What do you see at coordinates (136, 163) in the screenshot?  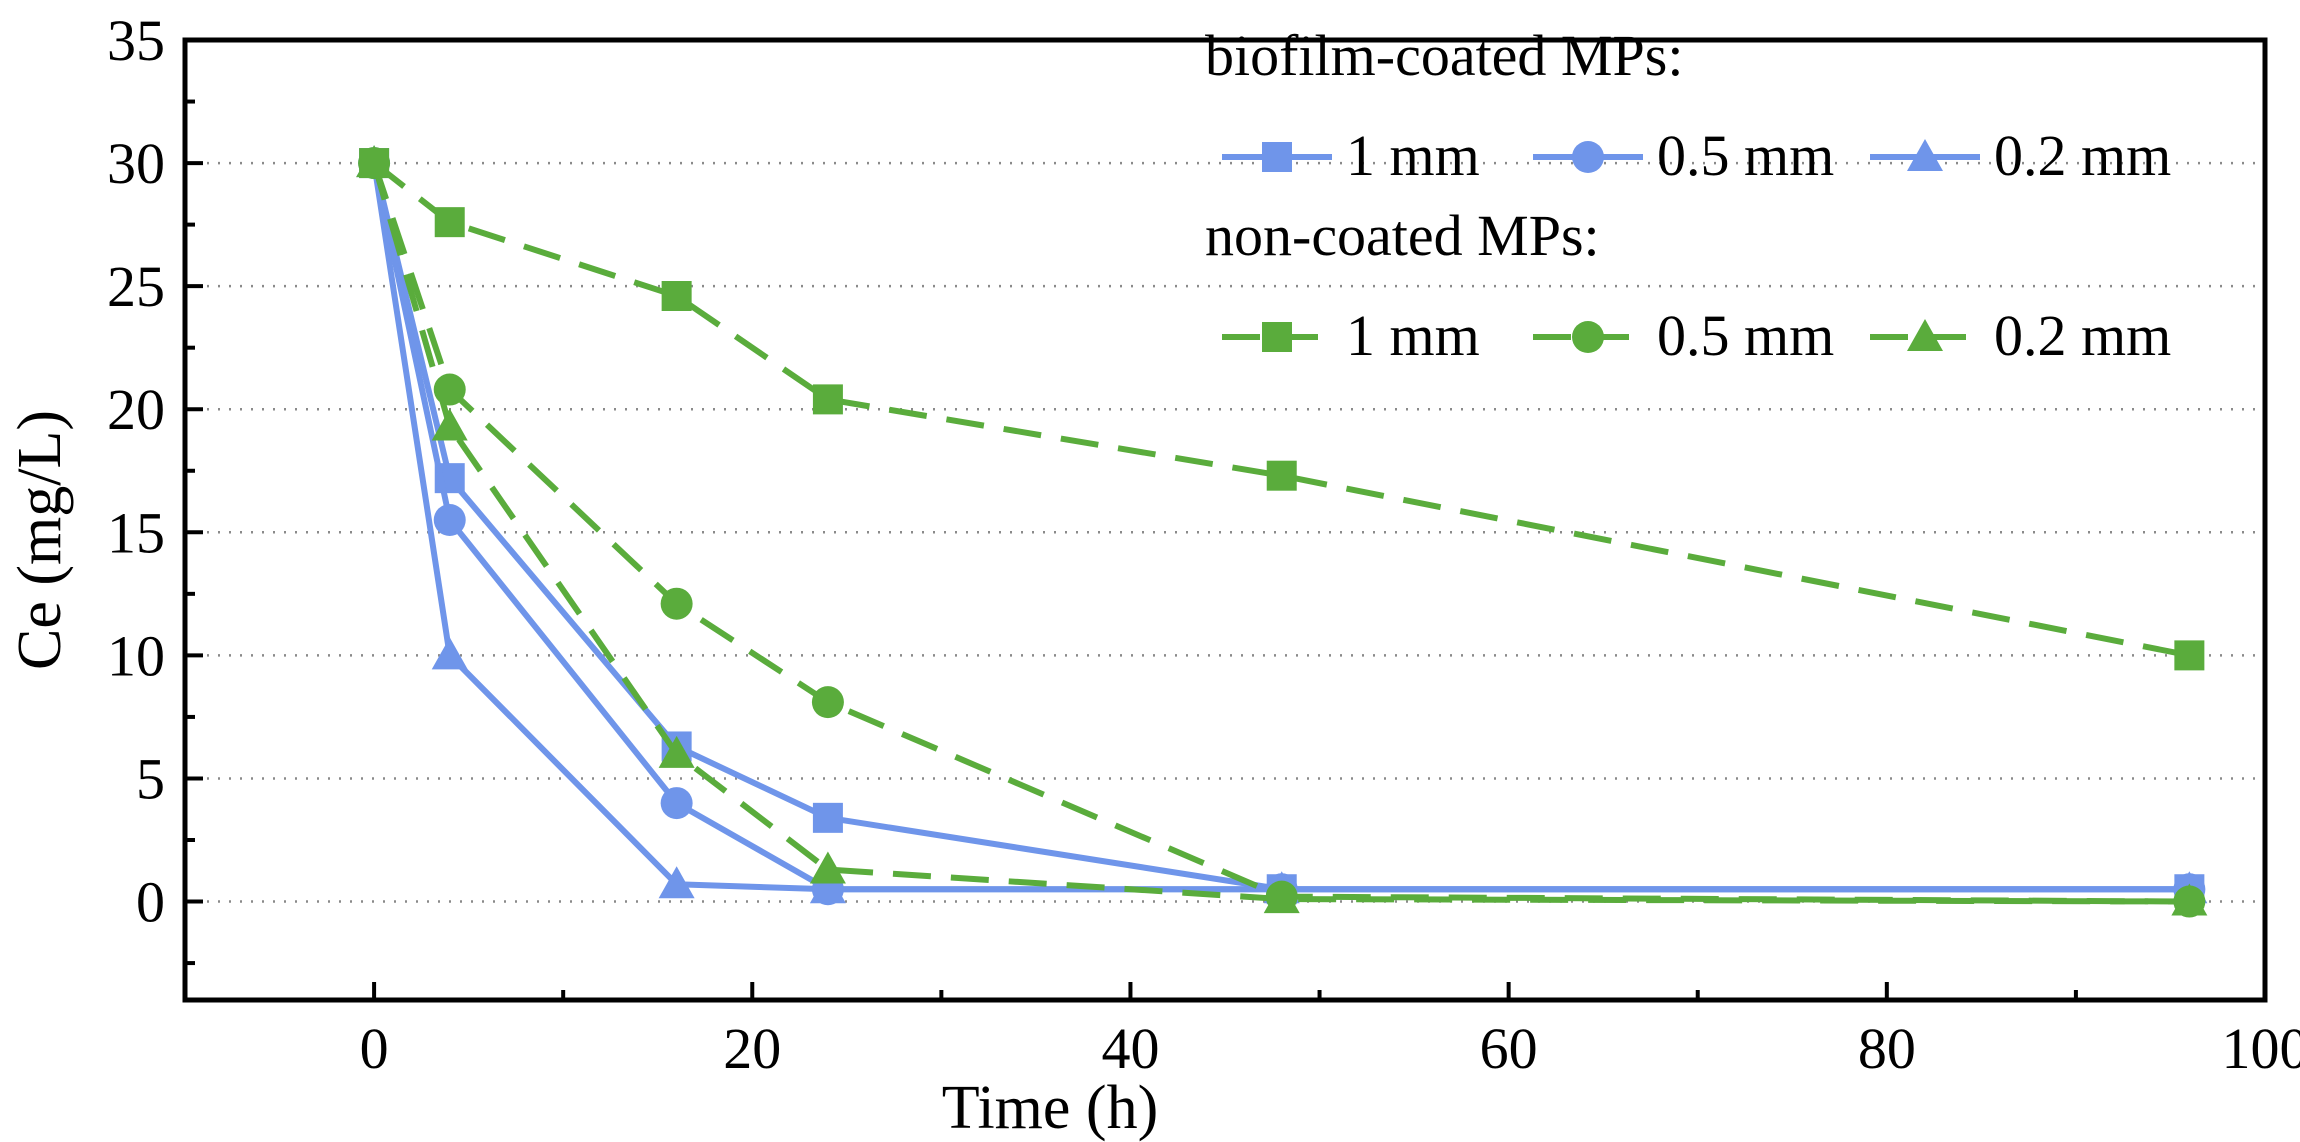 I see `y-tick-label-30: 30` at bounding box center [136, 163].